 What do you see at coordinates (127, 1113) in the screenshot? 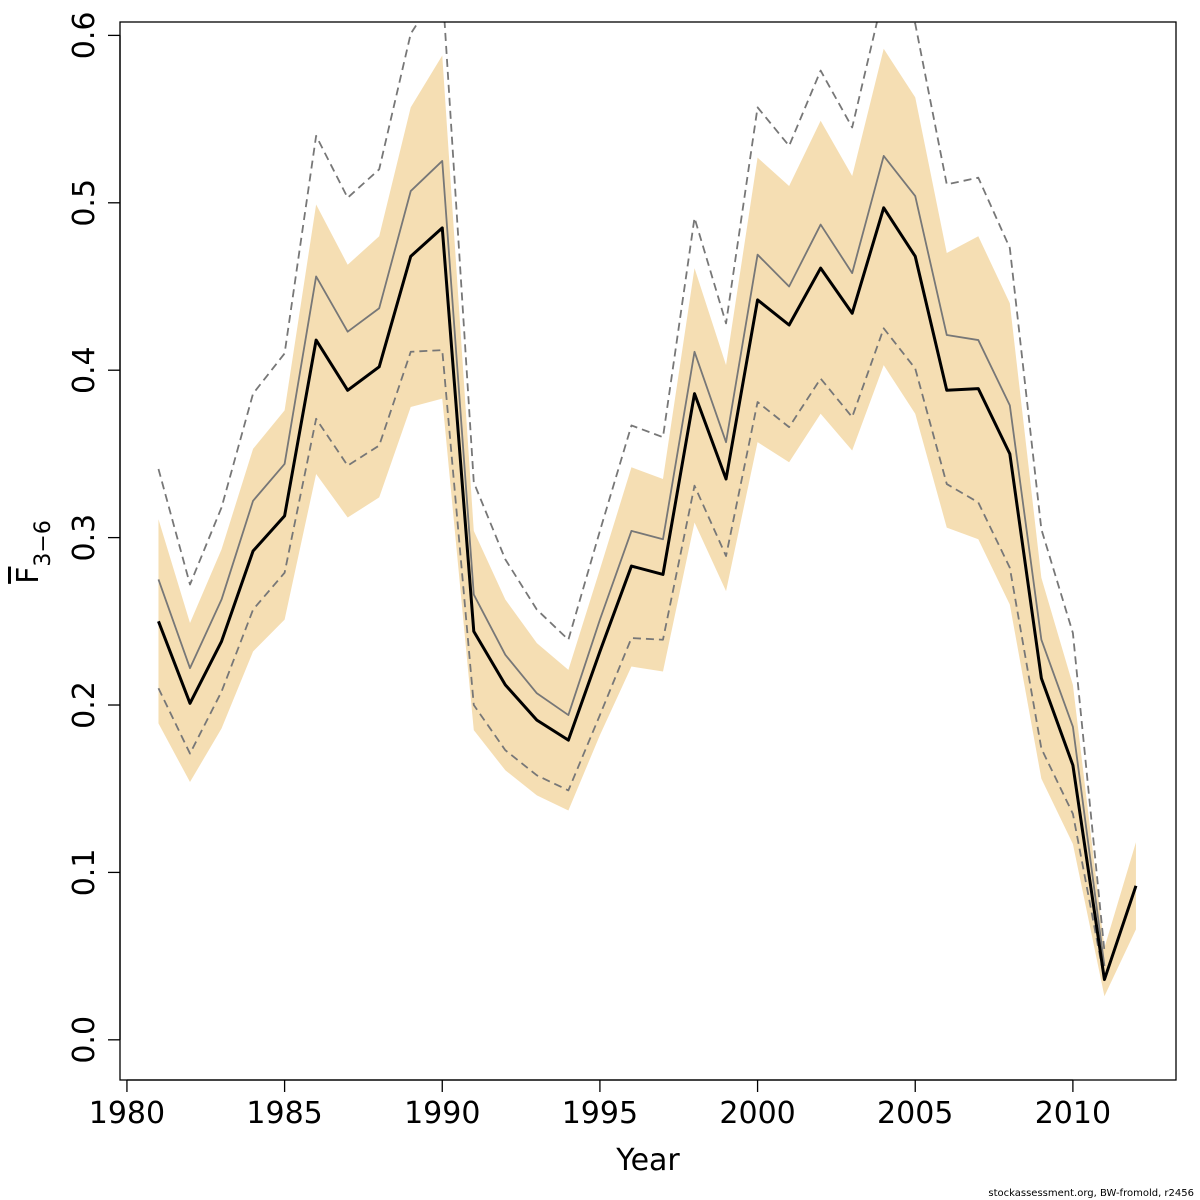
I see `x-tick-label: 1980` at bounding box center [127, 1113].